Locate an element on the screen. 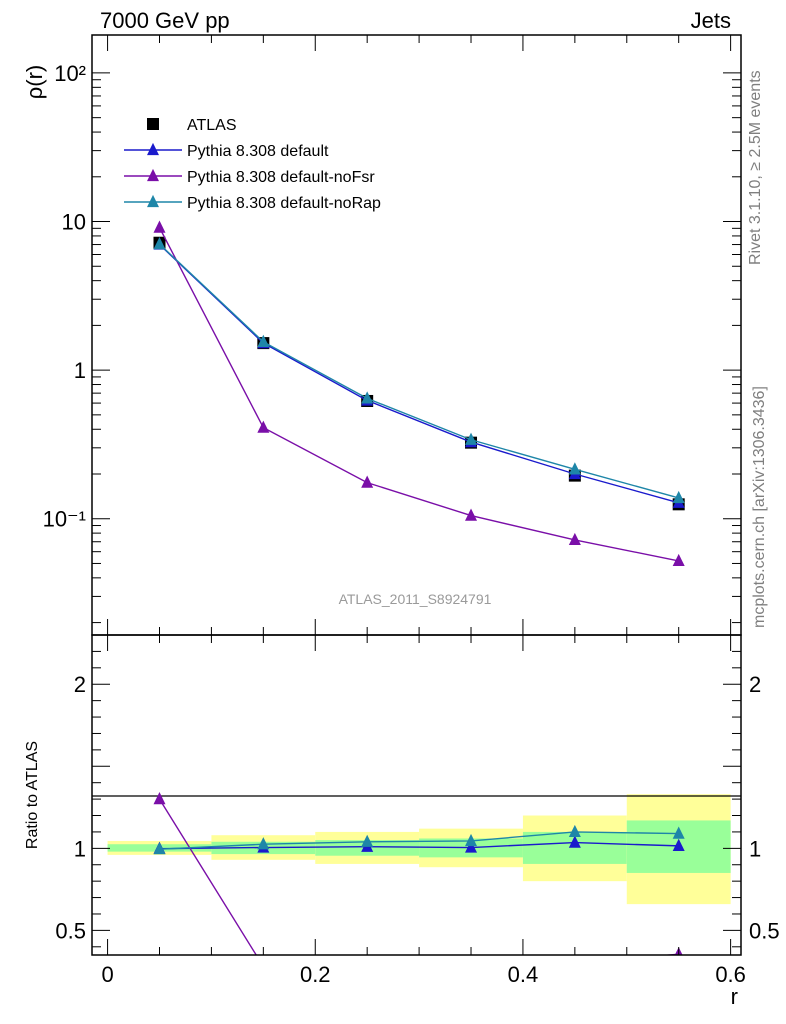 The width and height of the screenshot is (786, 1024). ratio-y-tick-label: 0.5 is located at coordinates (70, 930).